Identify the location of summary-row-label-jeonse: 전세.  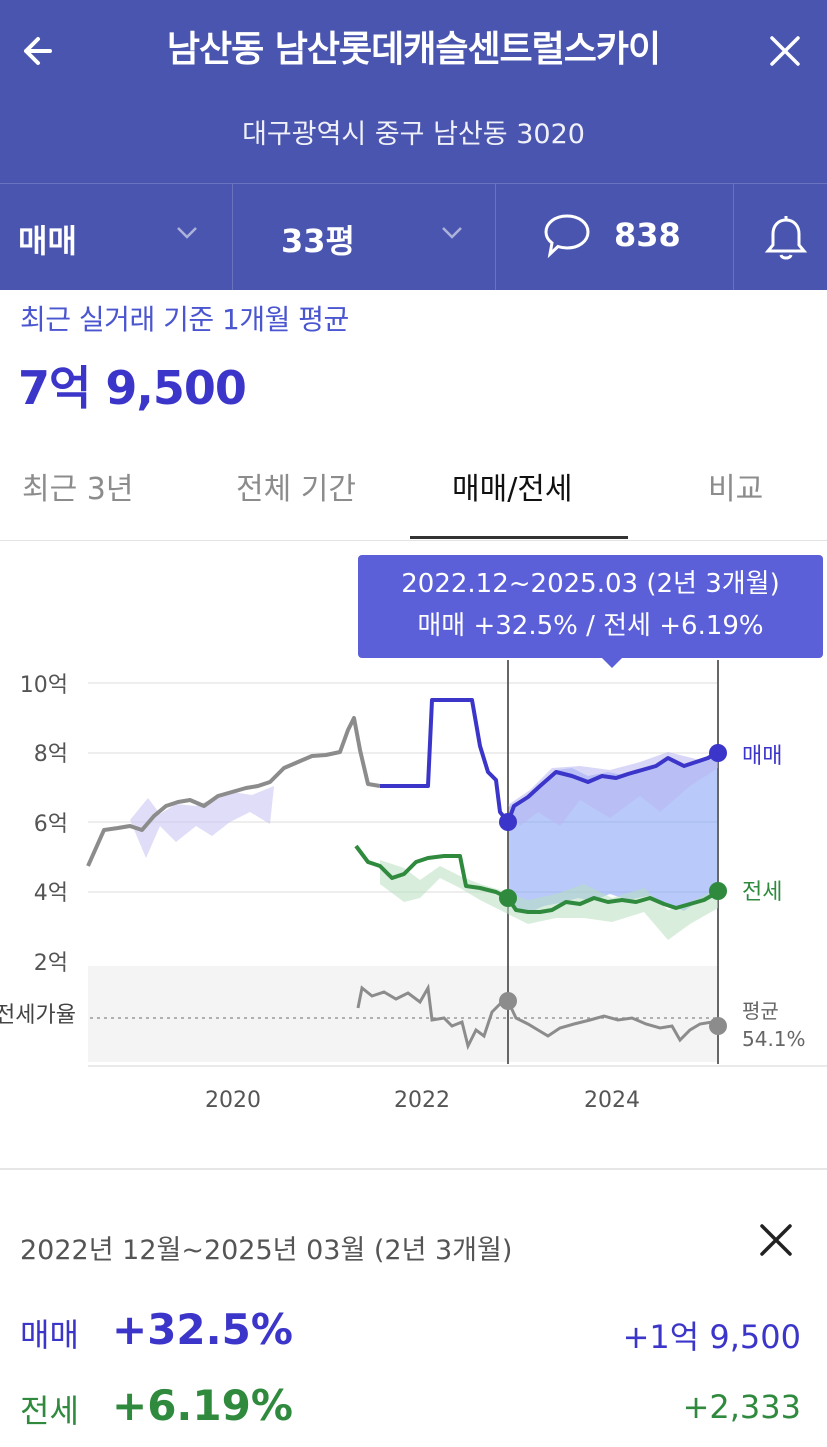
(49, 1411).